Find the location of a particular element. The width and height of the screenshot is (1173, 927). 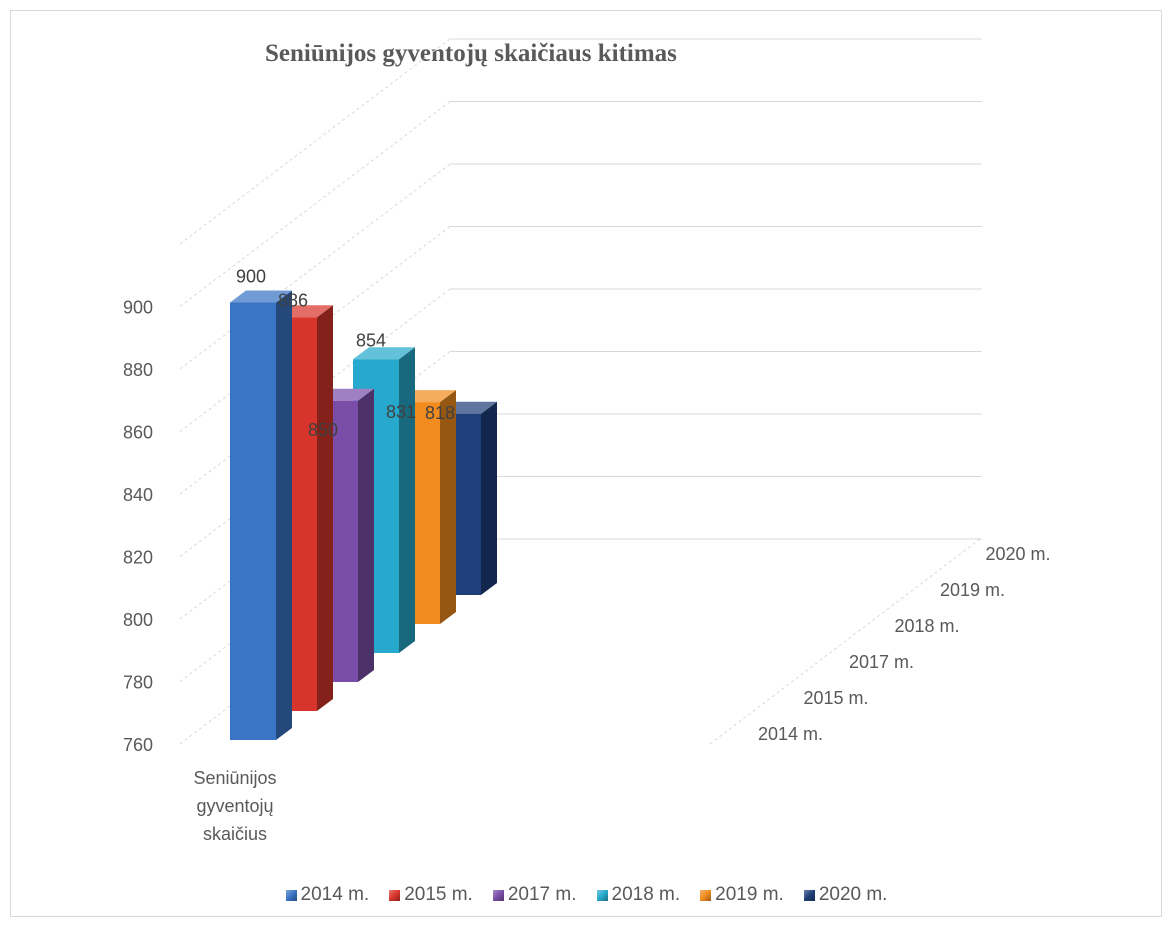

chart-title: Seniūnijos gyventojų skaičiaus kitimas is located at coordinates (471, 53).